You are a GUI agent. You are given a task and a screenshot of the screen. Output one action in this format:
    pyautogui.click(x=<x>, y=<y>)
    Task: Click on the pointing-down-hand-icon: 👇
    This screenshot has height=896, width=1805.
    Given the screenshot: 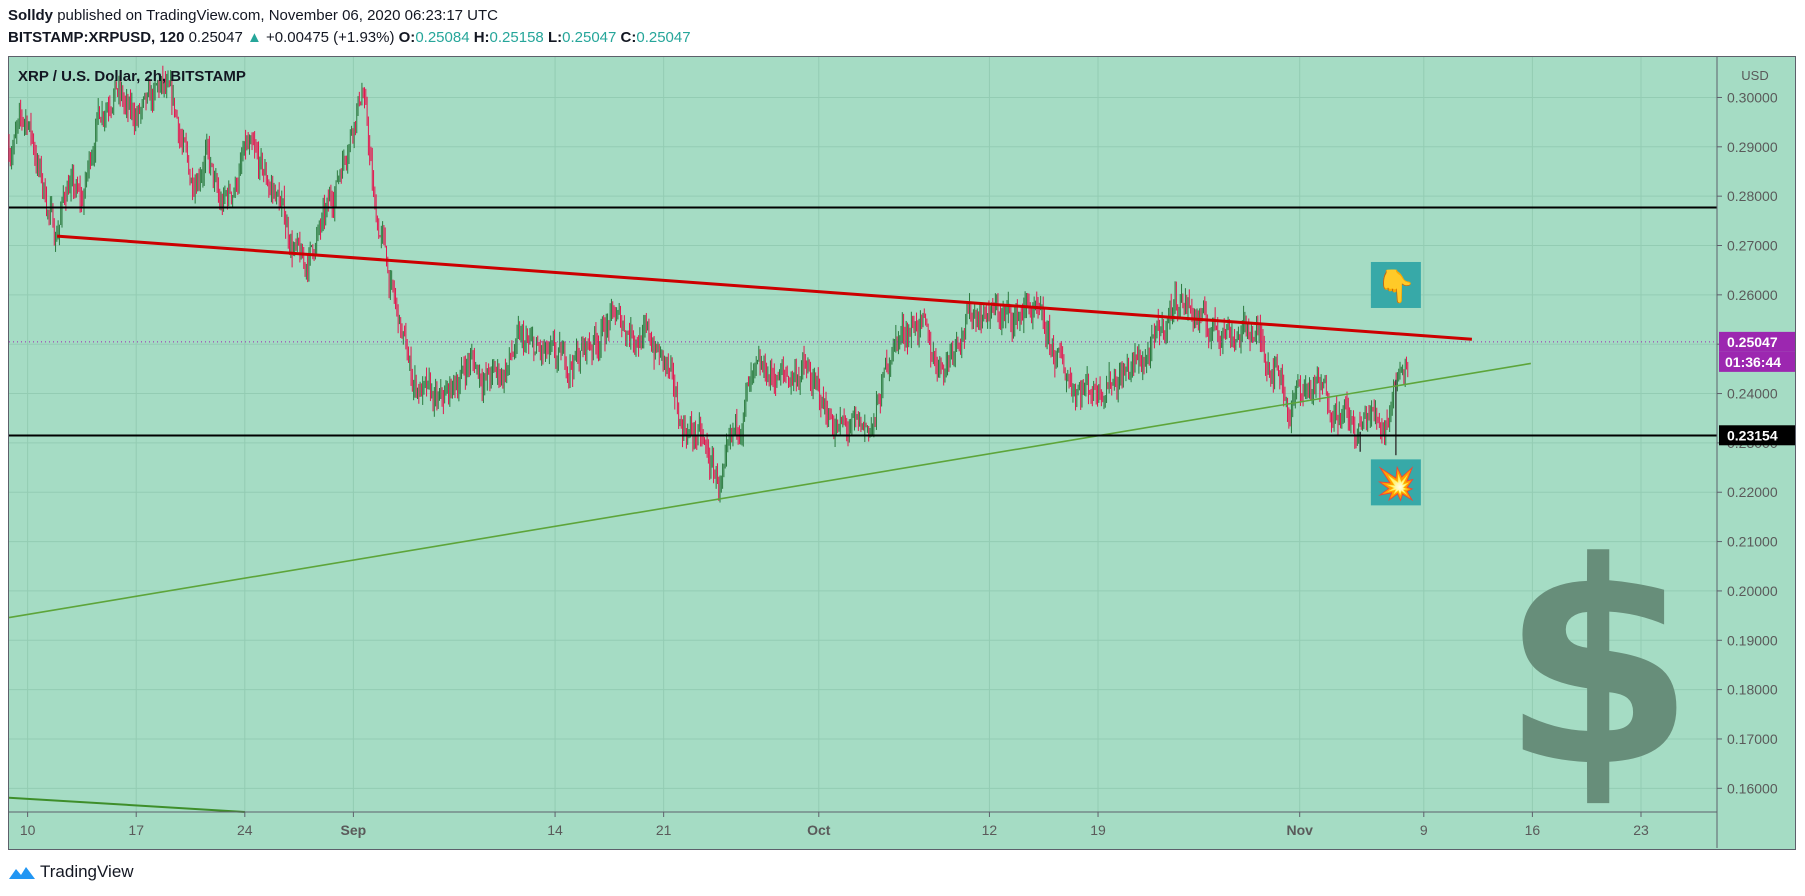 What is the action you would take?
    pyautogui.click(x=1396, y=286)
    